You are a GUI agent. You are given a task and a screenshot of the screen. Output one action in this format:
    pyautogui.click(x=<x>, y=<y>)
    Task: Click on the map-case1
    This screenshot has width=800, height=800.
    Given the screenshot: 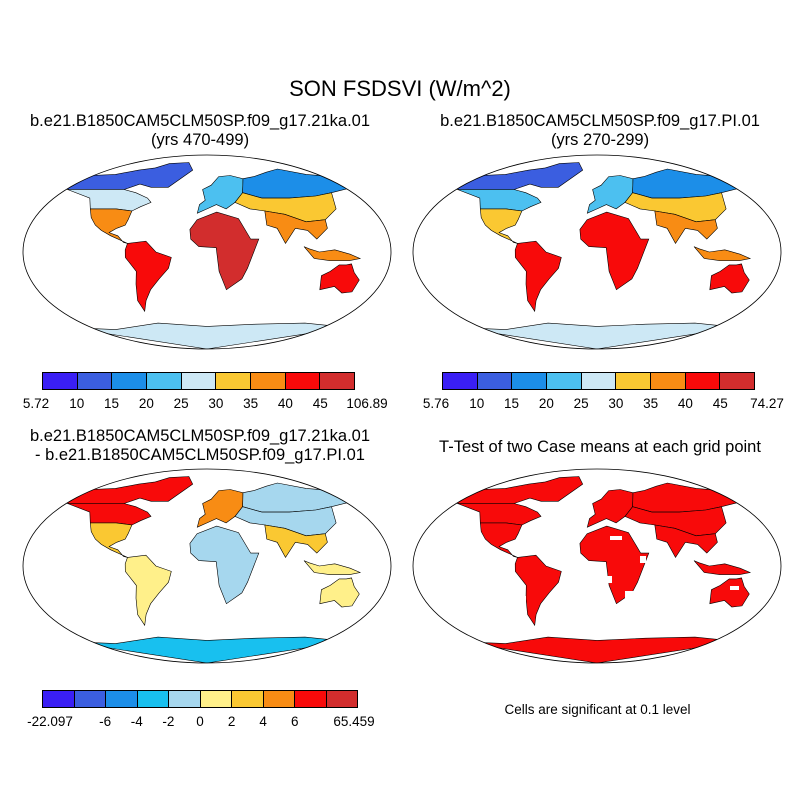 What is the action you would take?
    pyautogui.click(x=207, y=252)
    